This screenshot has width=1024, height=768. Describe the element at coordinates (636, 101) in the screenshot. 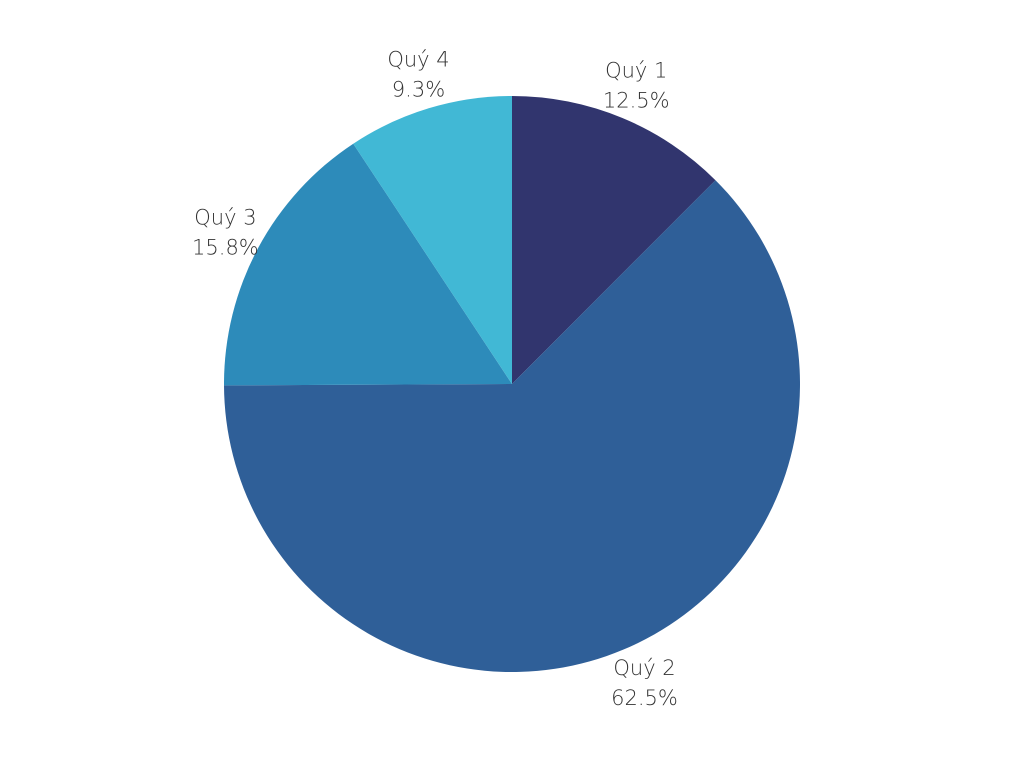

I see `slice-label-percent-1: 12.5%` at that location.